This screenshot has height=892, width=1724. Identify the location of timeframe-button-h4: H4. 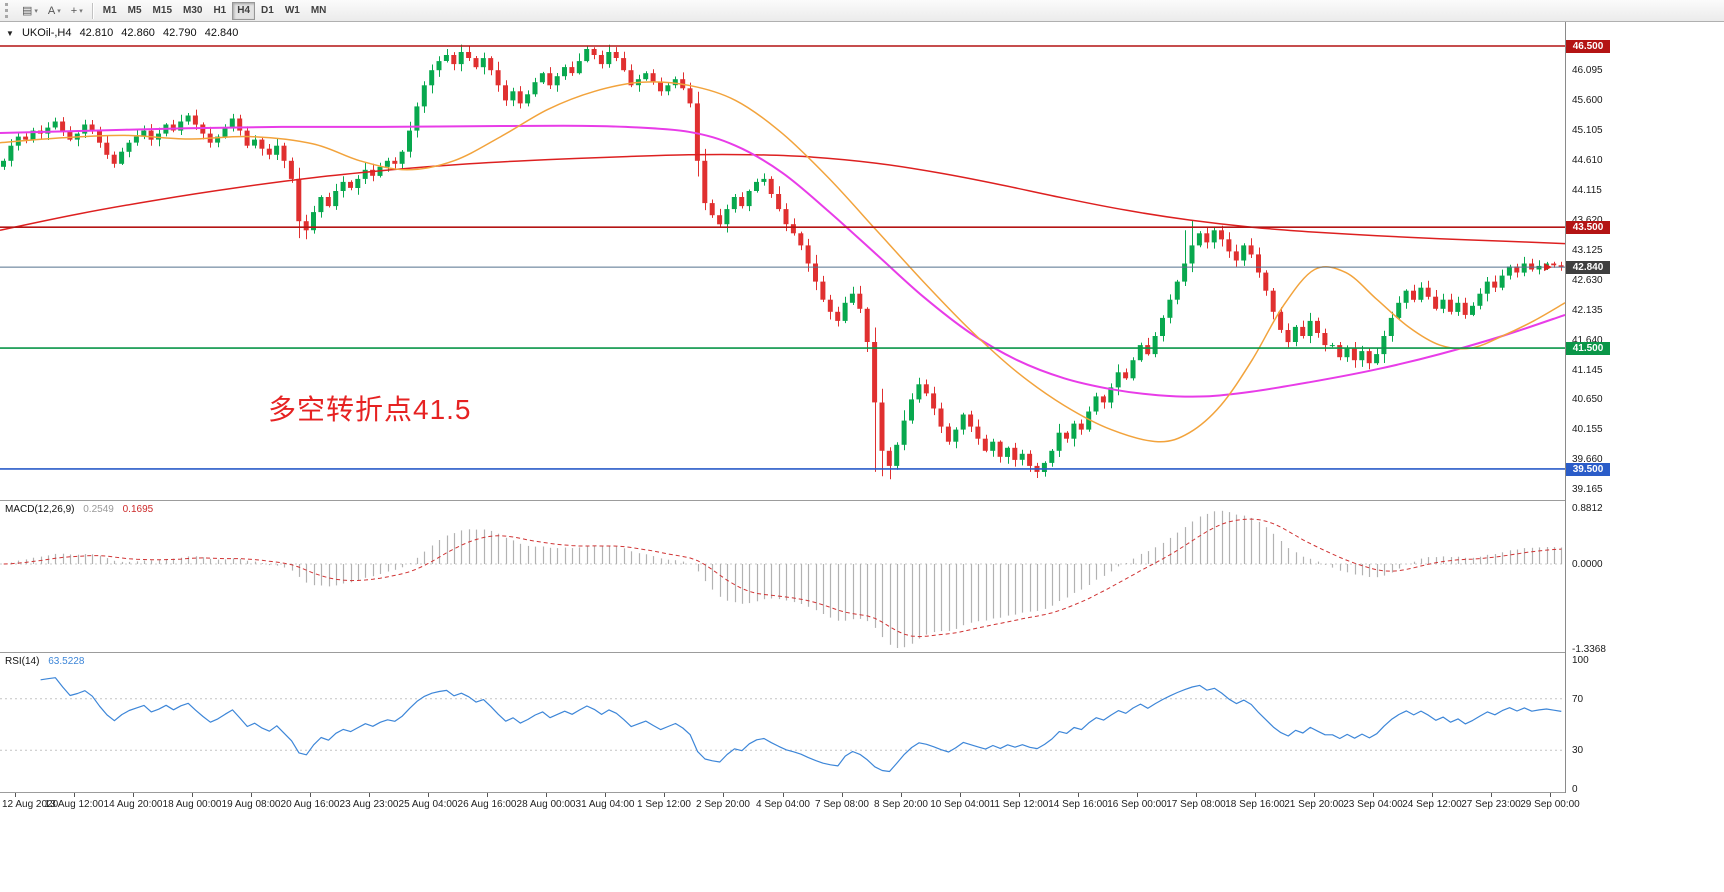
(244, 10).